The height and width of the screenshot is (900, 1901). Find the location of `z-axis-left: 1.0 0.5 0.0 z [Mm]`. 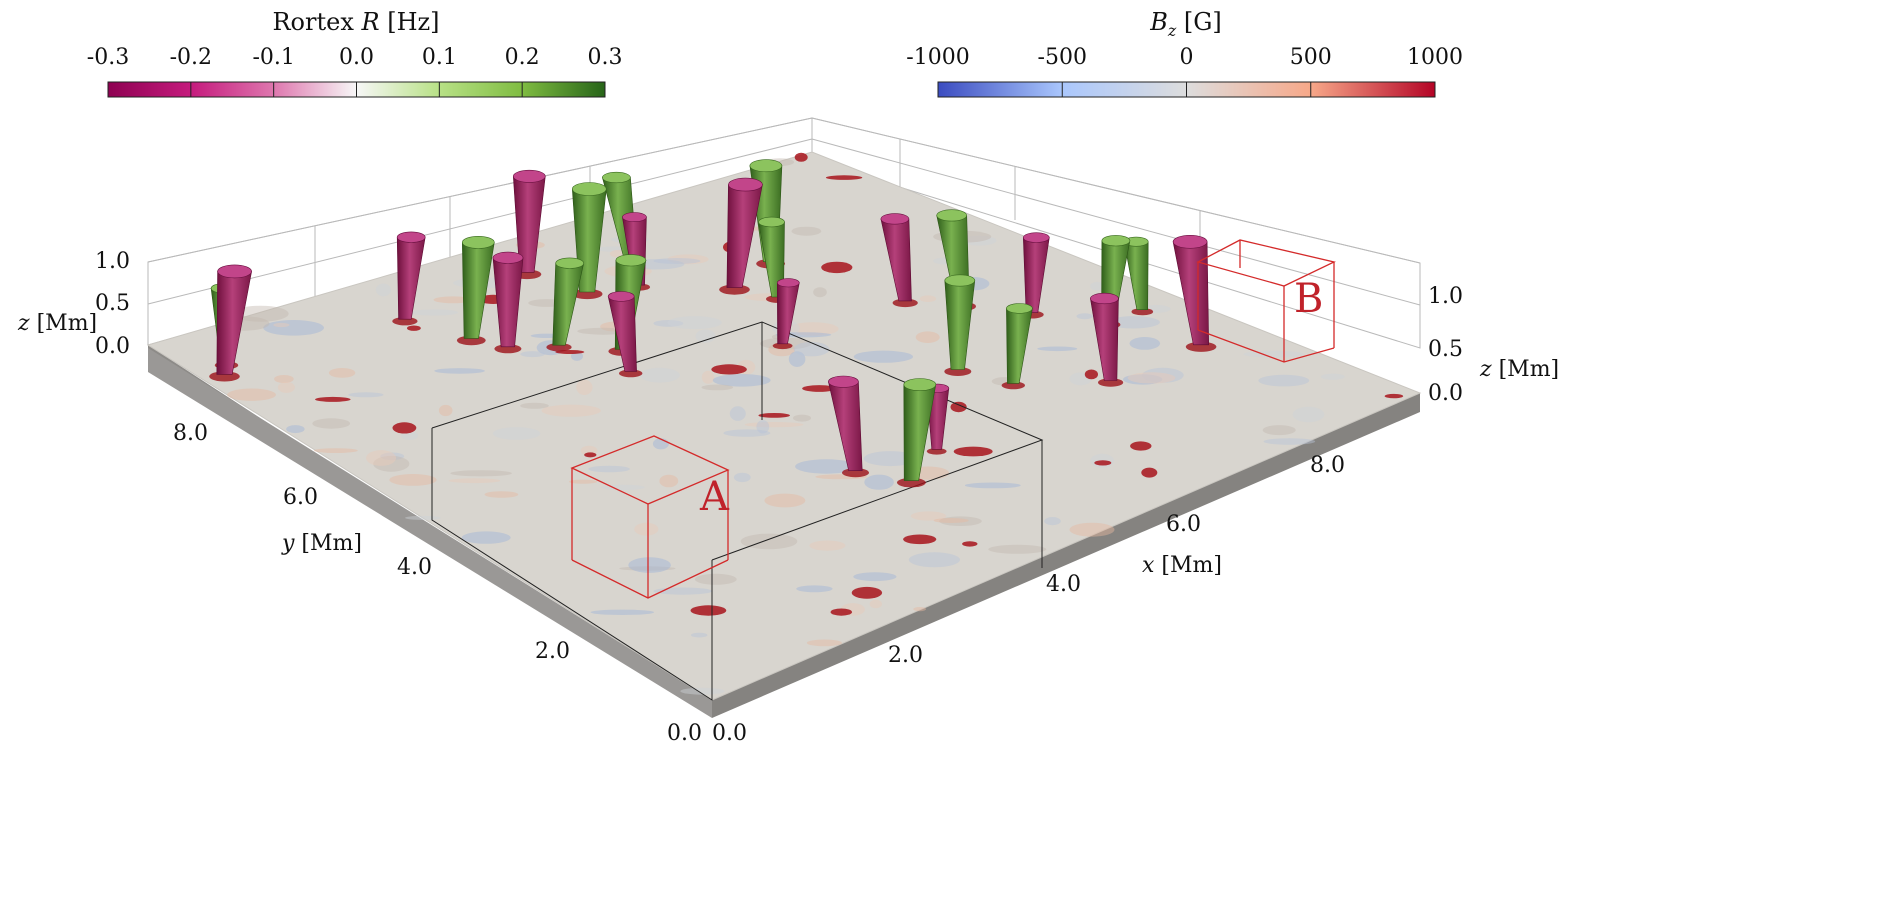

z-axis-left: 1.0 0.5 0.0 z [Mm] is located at coordinates (73, 304).